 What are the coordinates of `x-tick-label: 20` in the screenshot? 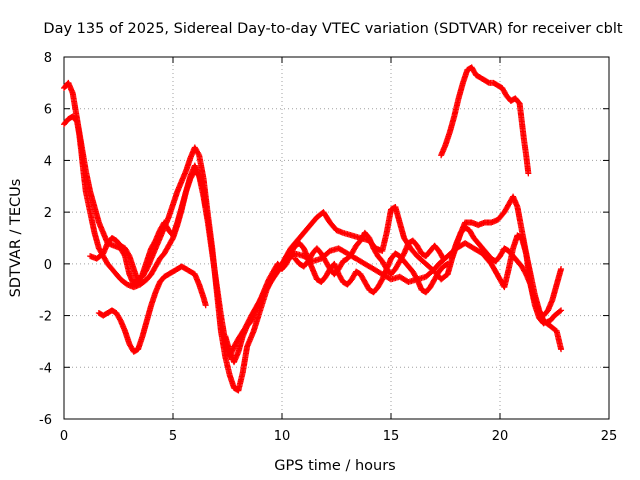 It's located at (500, 436).